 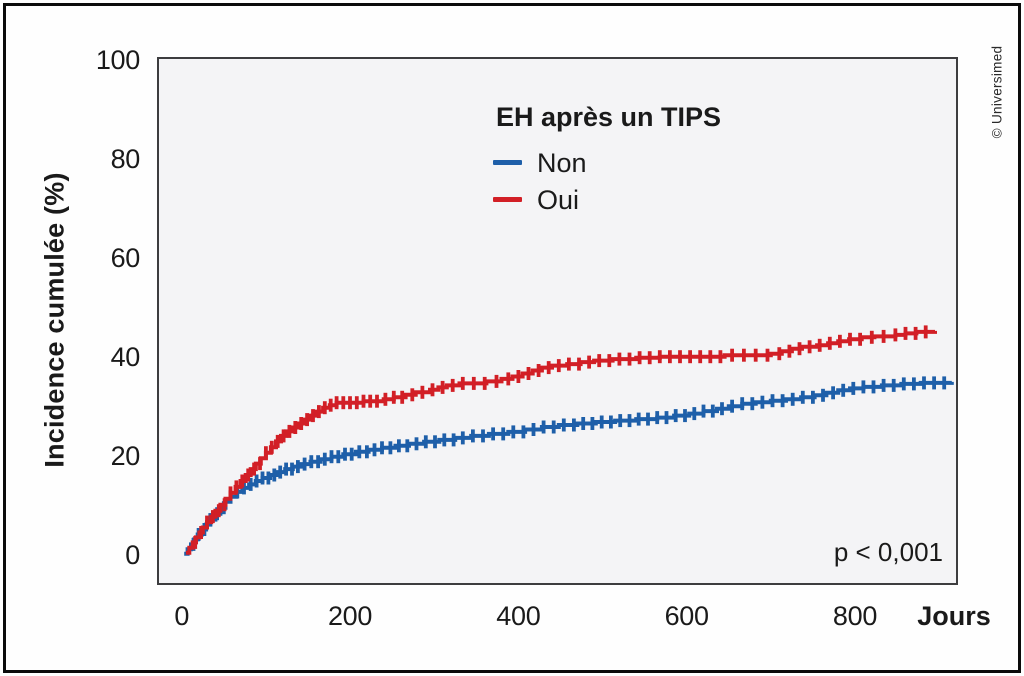 I want to click on legend: EH après un TIPS Non Oui, so click(x=607, y=160).